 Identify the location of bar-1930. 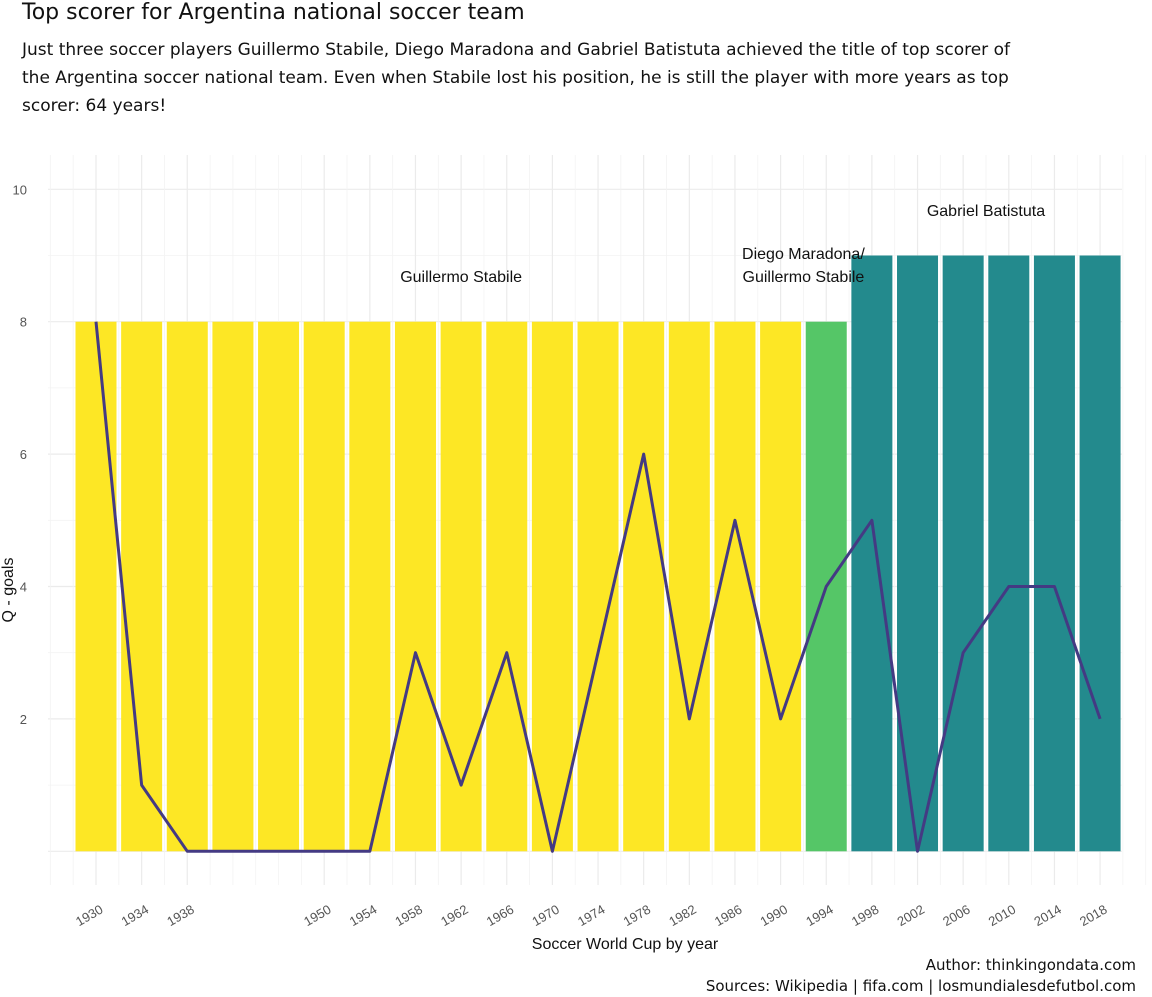
(96, 587).